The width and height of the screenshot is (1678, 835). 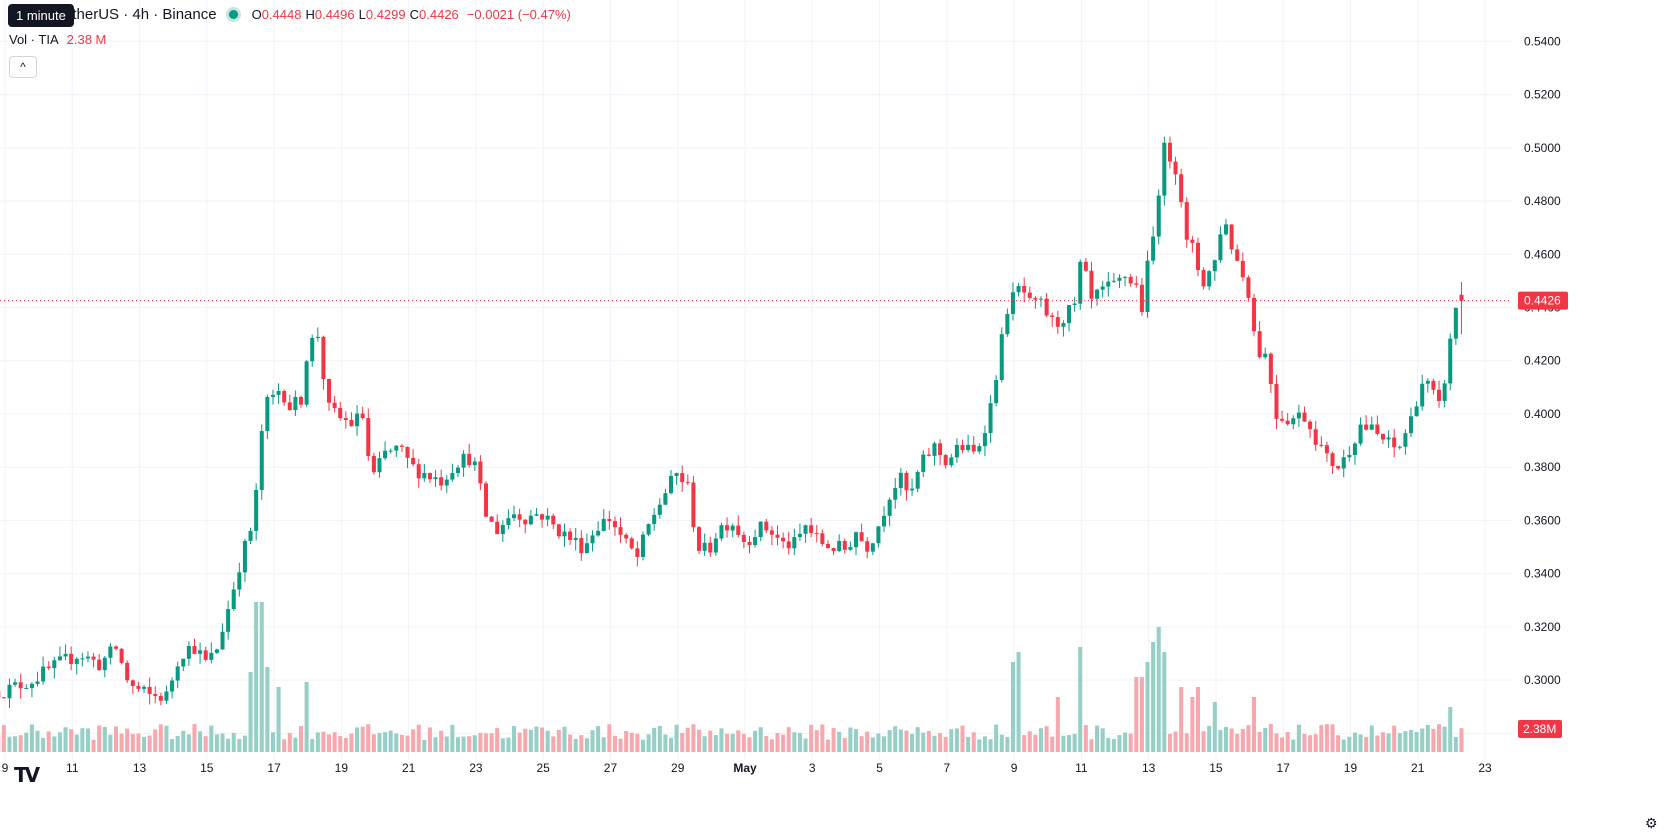 I want to click on price-tick-label: 0.4600, so click(x=1542, y=254).